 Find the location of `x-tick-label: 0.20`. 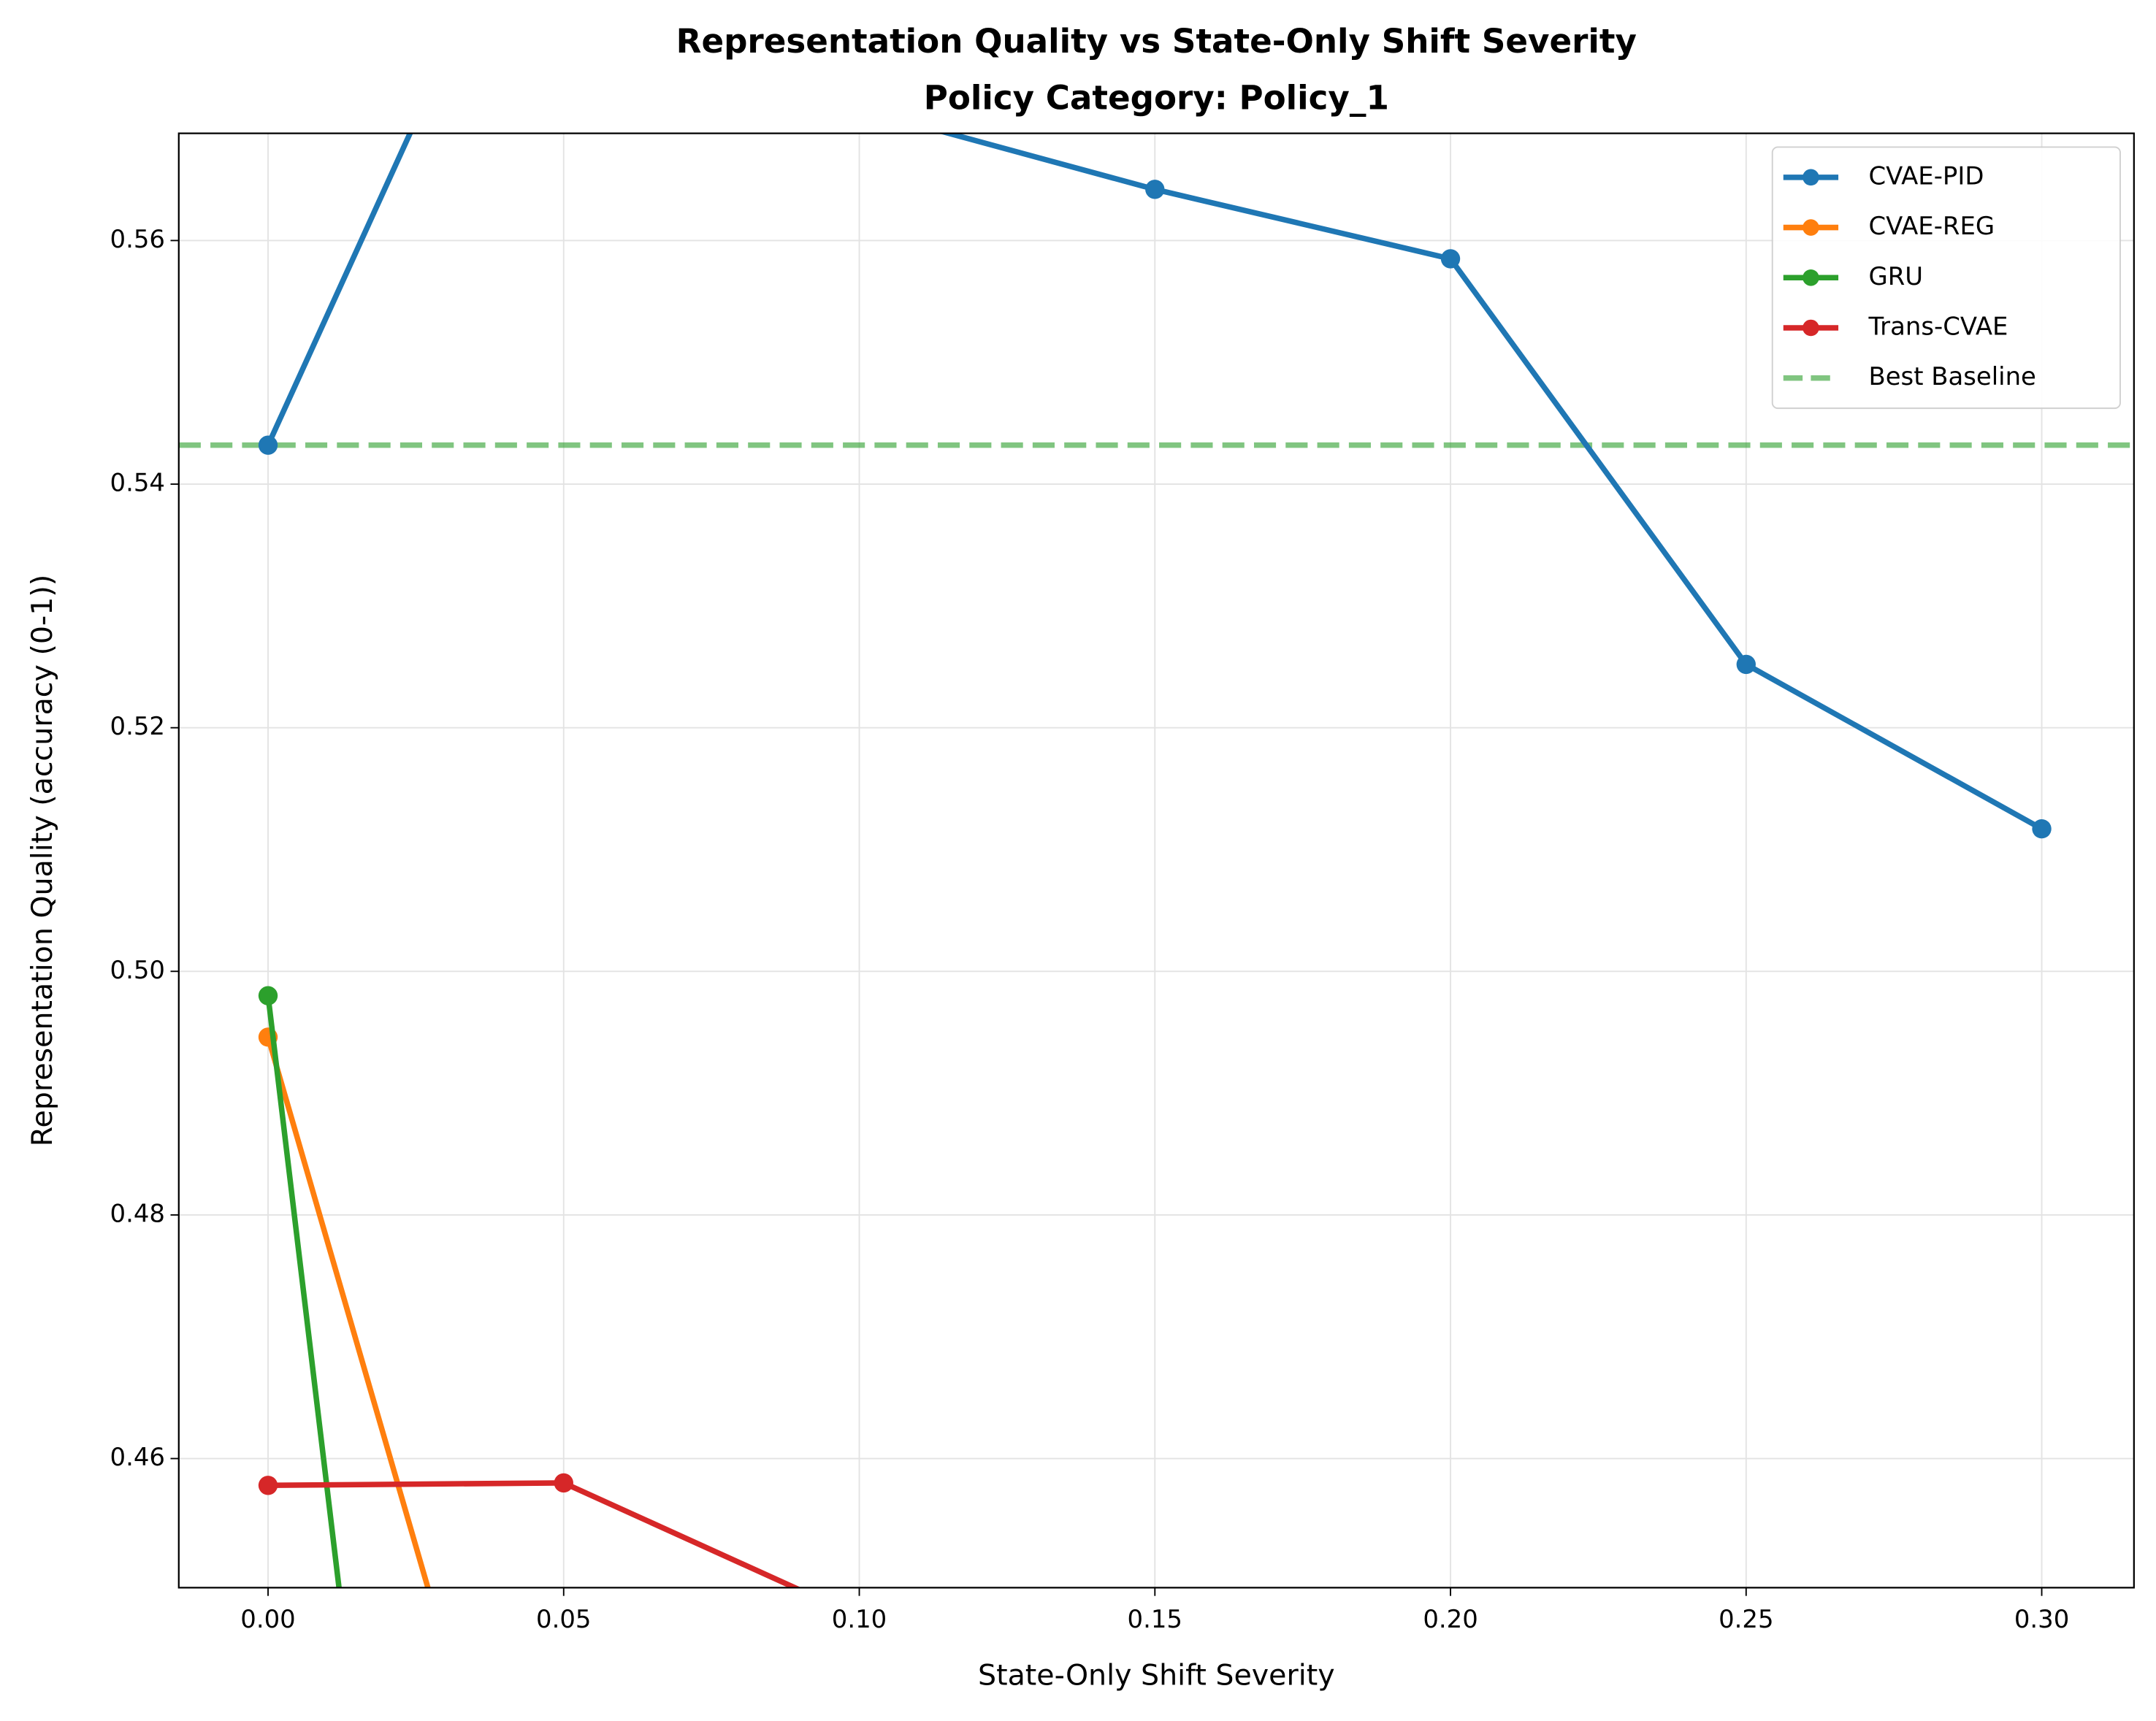

x-tick-label: 0.20 is located at coordinates (1451, 1619).